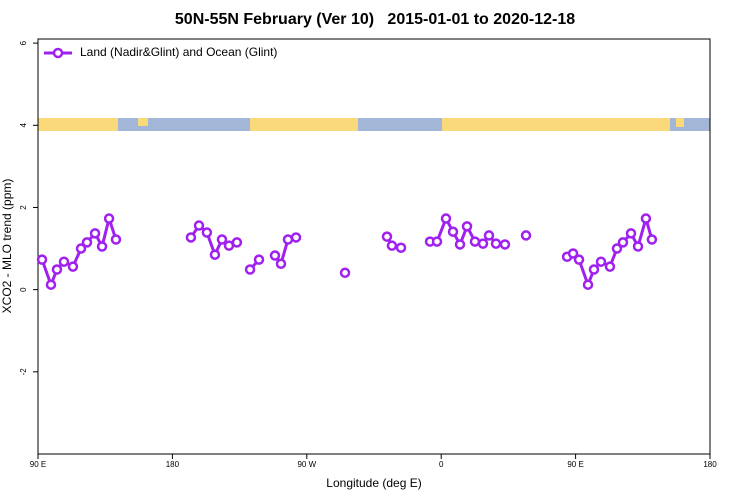 The height and width of the screenshot is (500, 750). Describe the element at coordinates (23, 207) in the screenshot. I see `y-tick-label: 2` at that location.